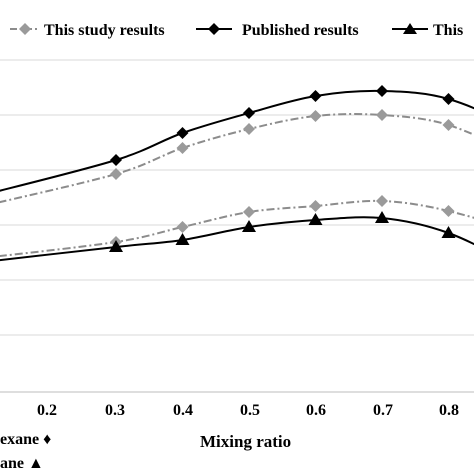  What do you see at coordinates (410, 28) in the screenshot?
I see `legend-marker-triangle-black` at bounding box center [410, 28].